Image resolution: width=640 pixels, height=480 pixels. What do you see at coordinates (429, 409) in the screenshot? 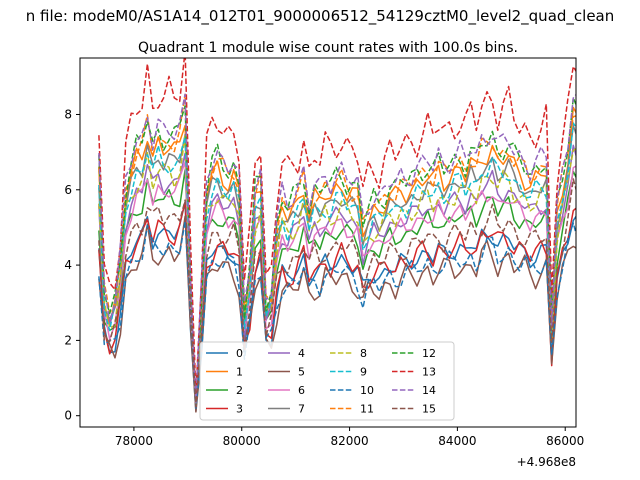
I see `legend-label: 15` at bounding box center [429, 409].